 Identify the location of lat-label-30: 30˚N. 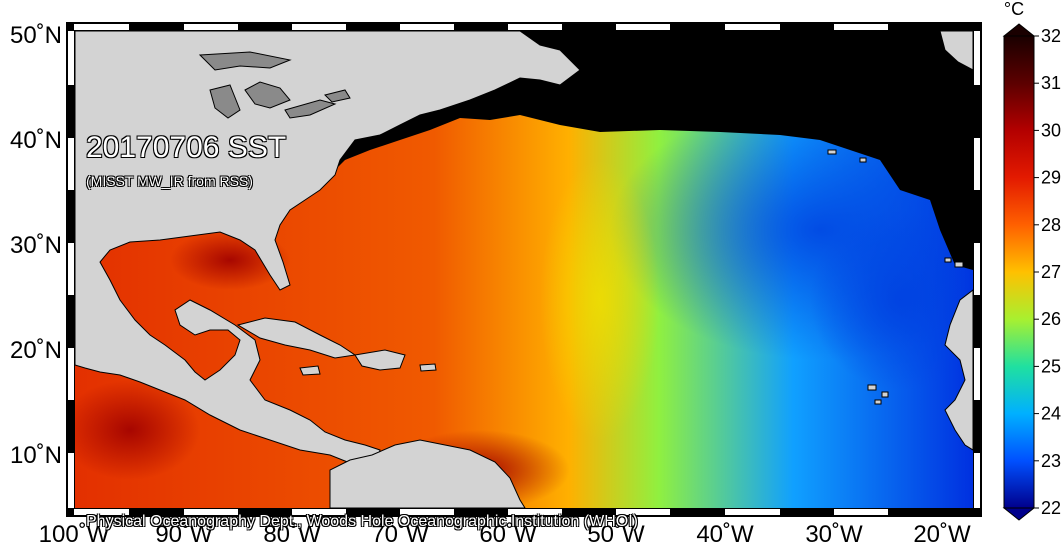
(36, 245).